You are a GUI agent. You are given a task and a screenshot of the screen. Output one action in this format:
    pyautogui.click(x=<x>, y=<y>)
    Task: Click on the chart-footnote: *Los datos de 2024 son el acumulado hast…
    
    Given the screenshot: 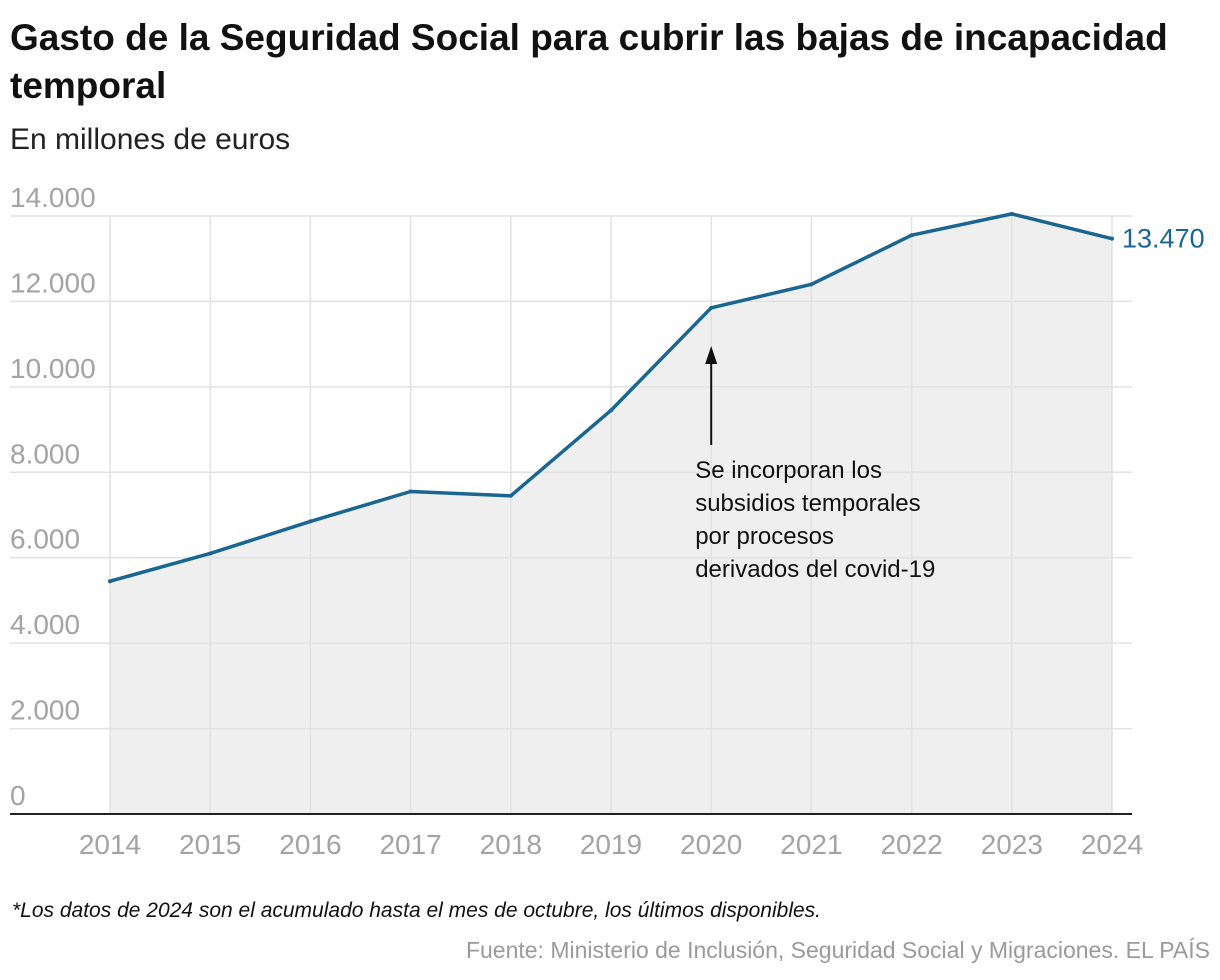 What is the action you would take?
    pyautogui.click(x=416, y=910)
    